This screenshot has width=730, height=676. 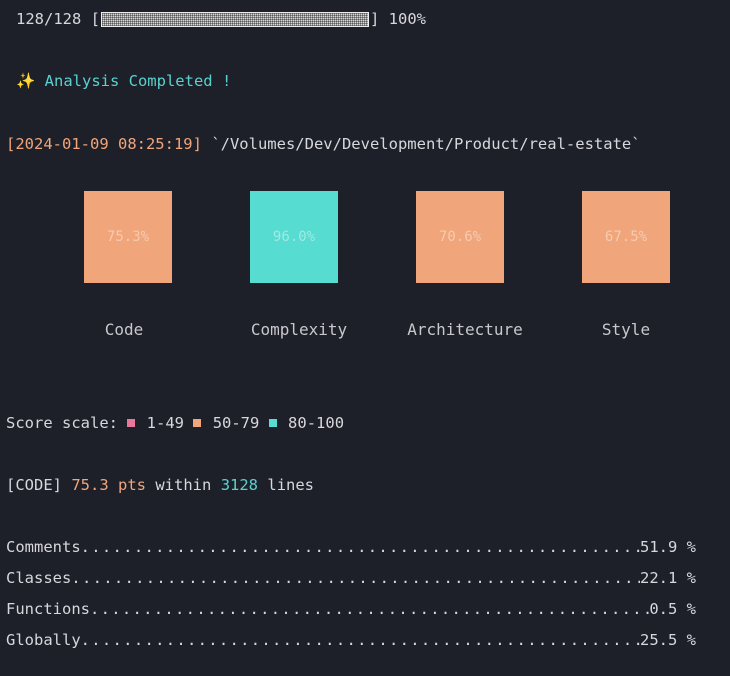 I want to click on code-lines-count: 3128, so click(x=239, y=485).